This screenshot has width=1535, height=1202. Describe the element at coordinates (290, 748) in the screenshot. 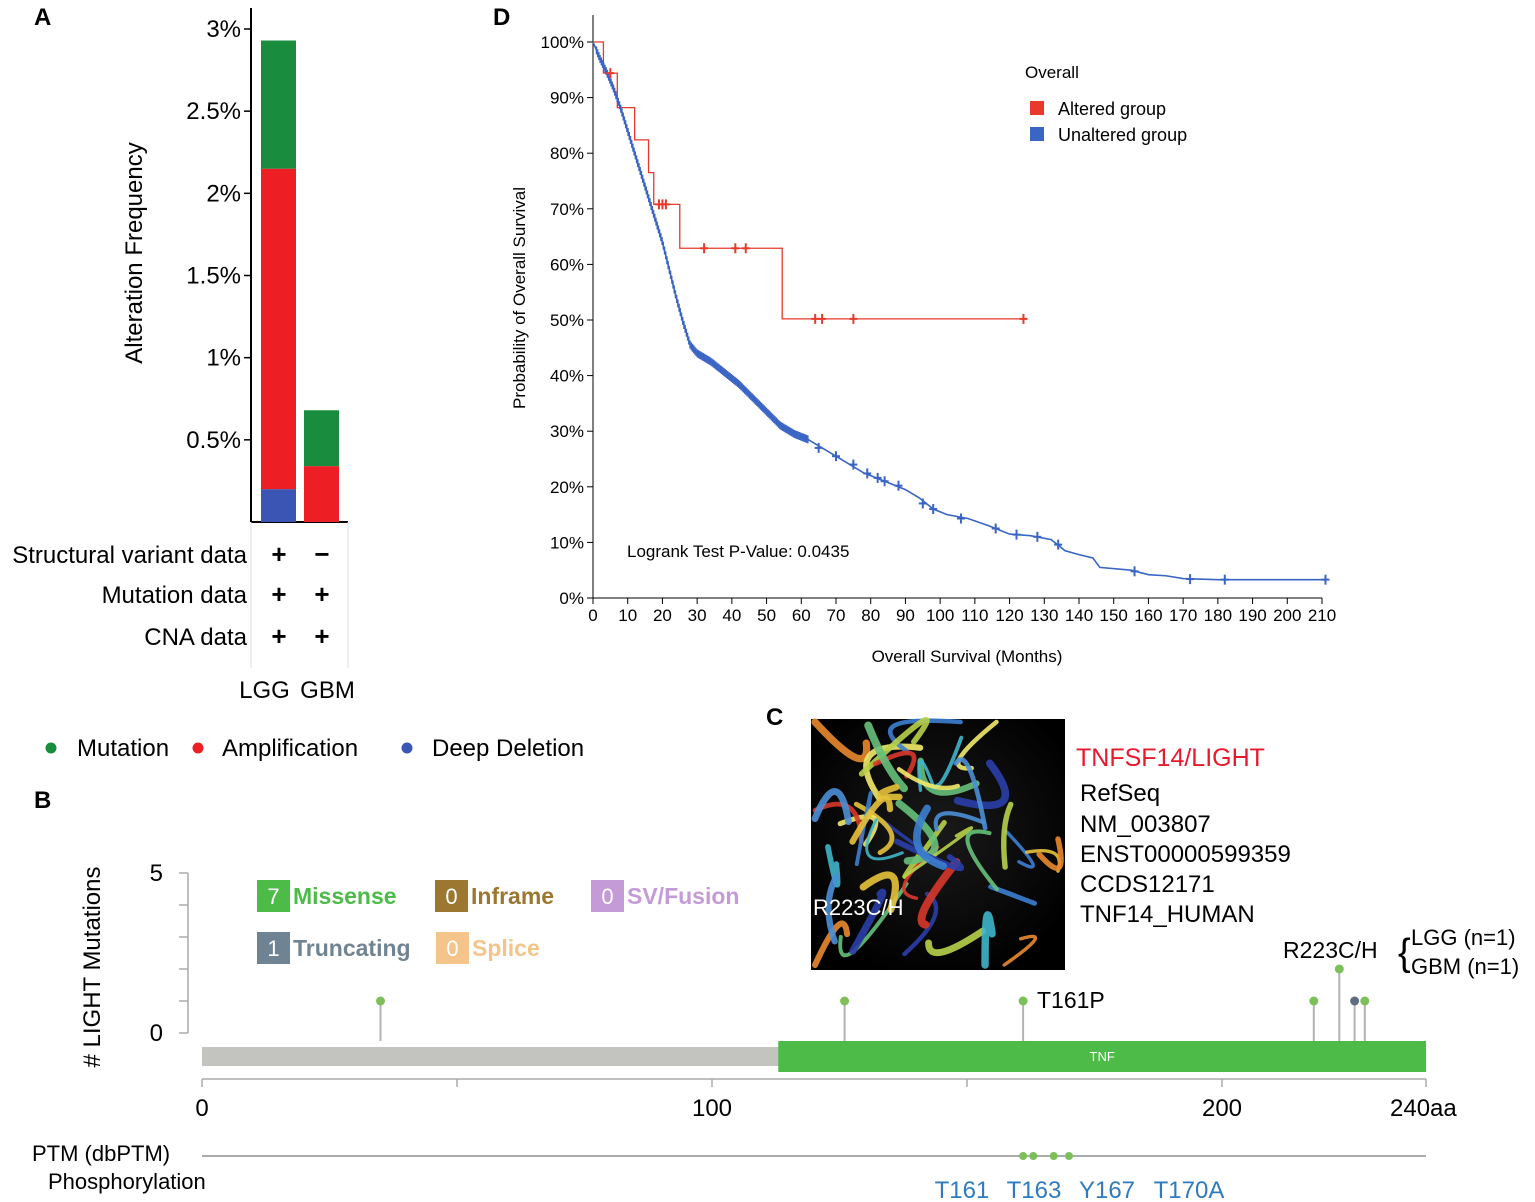

I see `legend-label-amplification: Amplification` at that location.